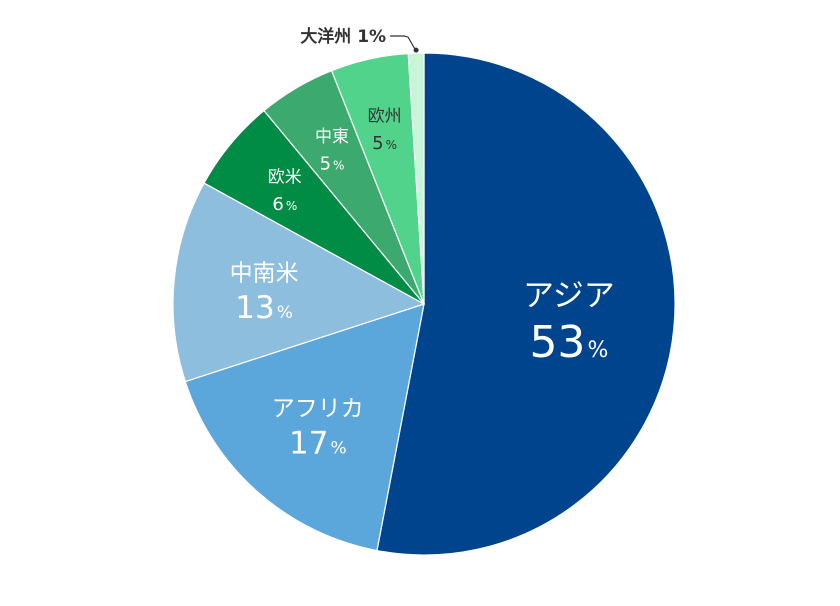  Describe the element at coordinates (318, 443) in the screenshot. I see `slice-value: 17%` at that location.